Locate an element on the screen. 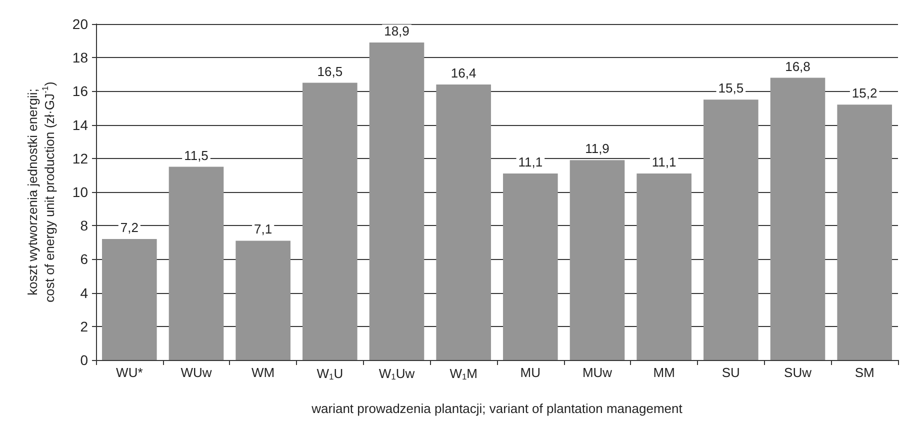 Image resolution: width=918 pixels, height=434 pixels. data-label: 16,8 is located at coordinates (797, 66).